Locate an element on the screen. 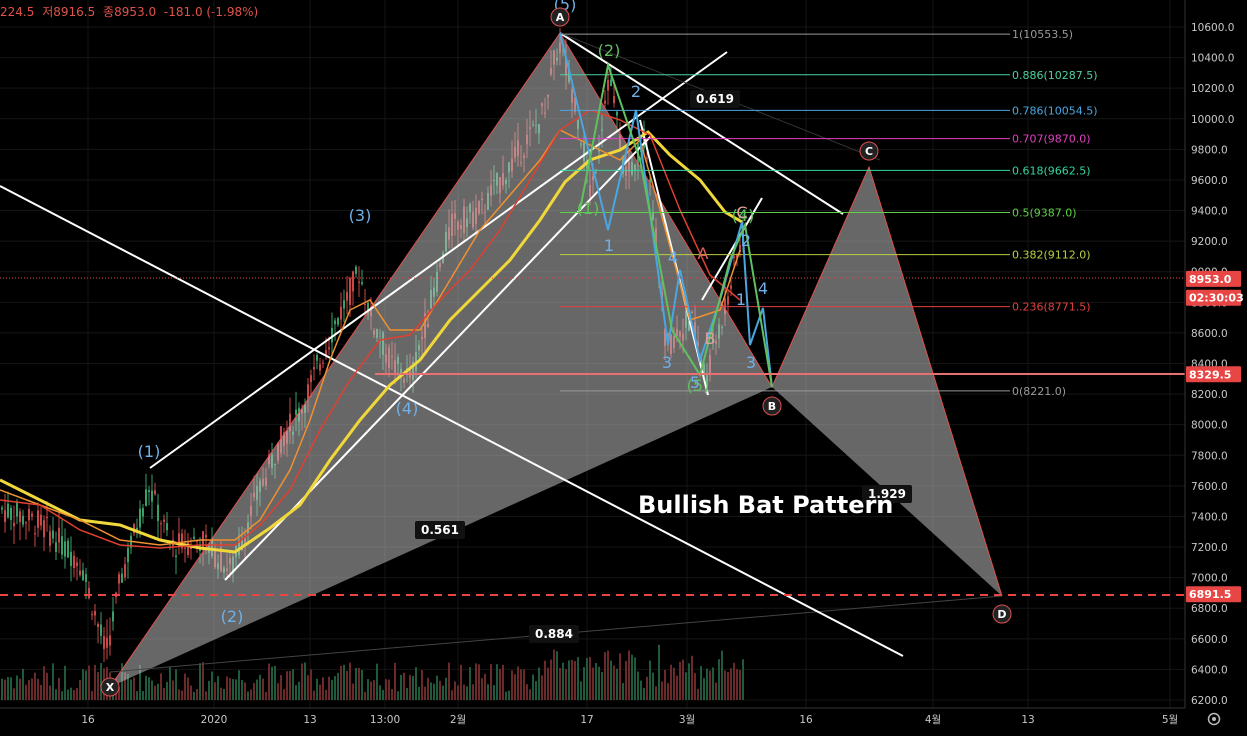 The image size is (1247, 736). green-wave is located at coordinates (676, 224).